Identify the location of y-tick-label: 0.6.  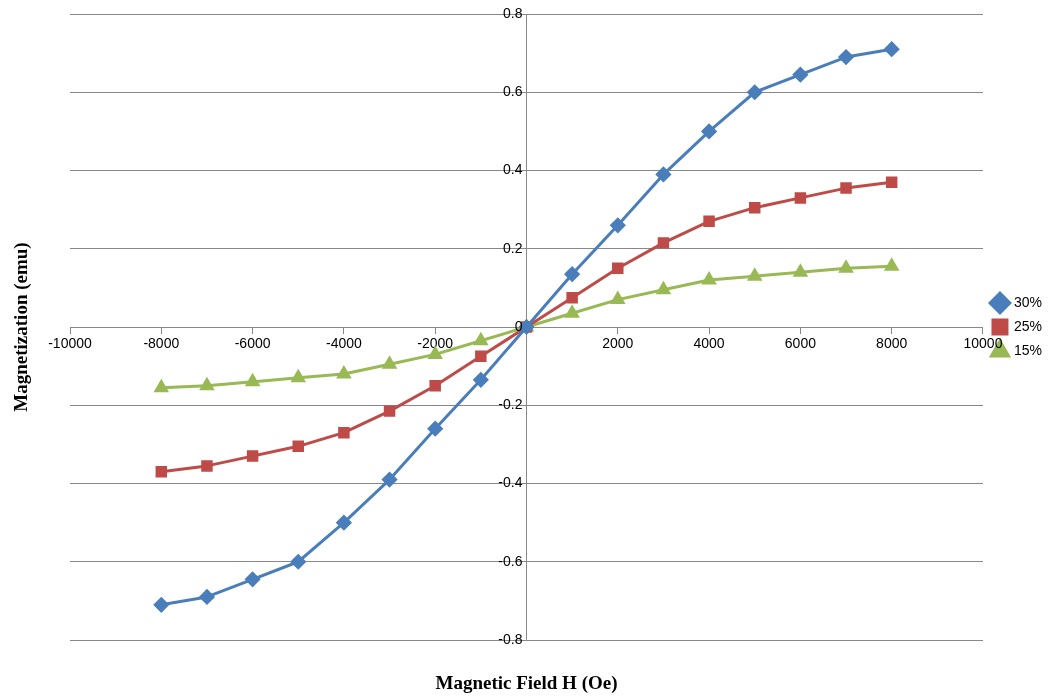
(513, 91).